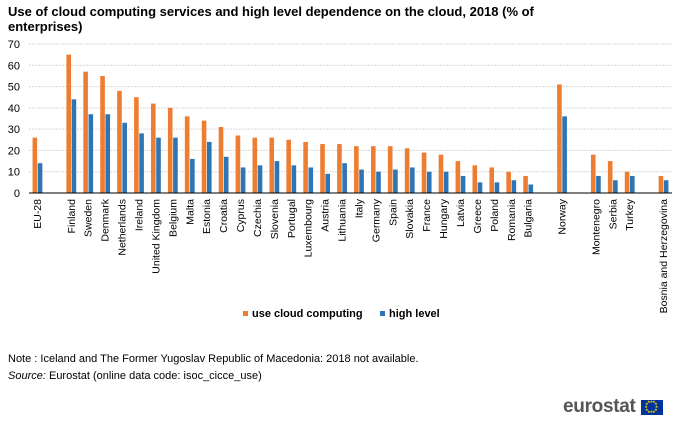 The width and height of the screenshot is (688, 425). Describe the element at coordinates (529, 218) in the screenshot. I see `x-tick-label: Bulgaria` at that location.